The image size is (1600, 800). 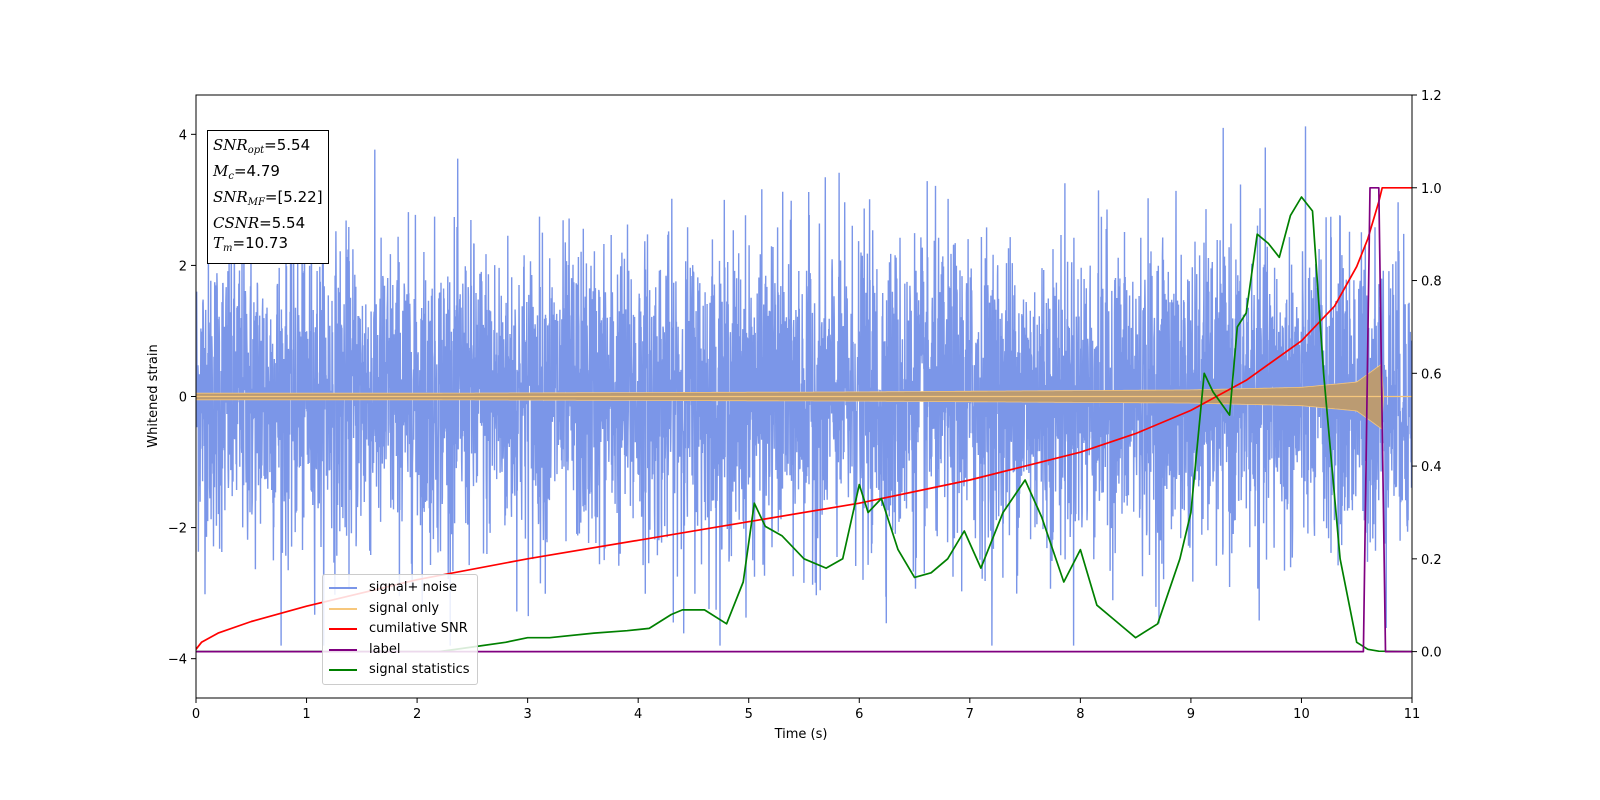 What do you see at coordinates (638, 714) in the screenshot?
I see `x-tick-label: 4` at bounding box center [638, 714].